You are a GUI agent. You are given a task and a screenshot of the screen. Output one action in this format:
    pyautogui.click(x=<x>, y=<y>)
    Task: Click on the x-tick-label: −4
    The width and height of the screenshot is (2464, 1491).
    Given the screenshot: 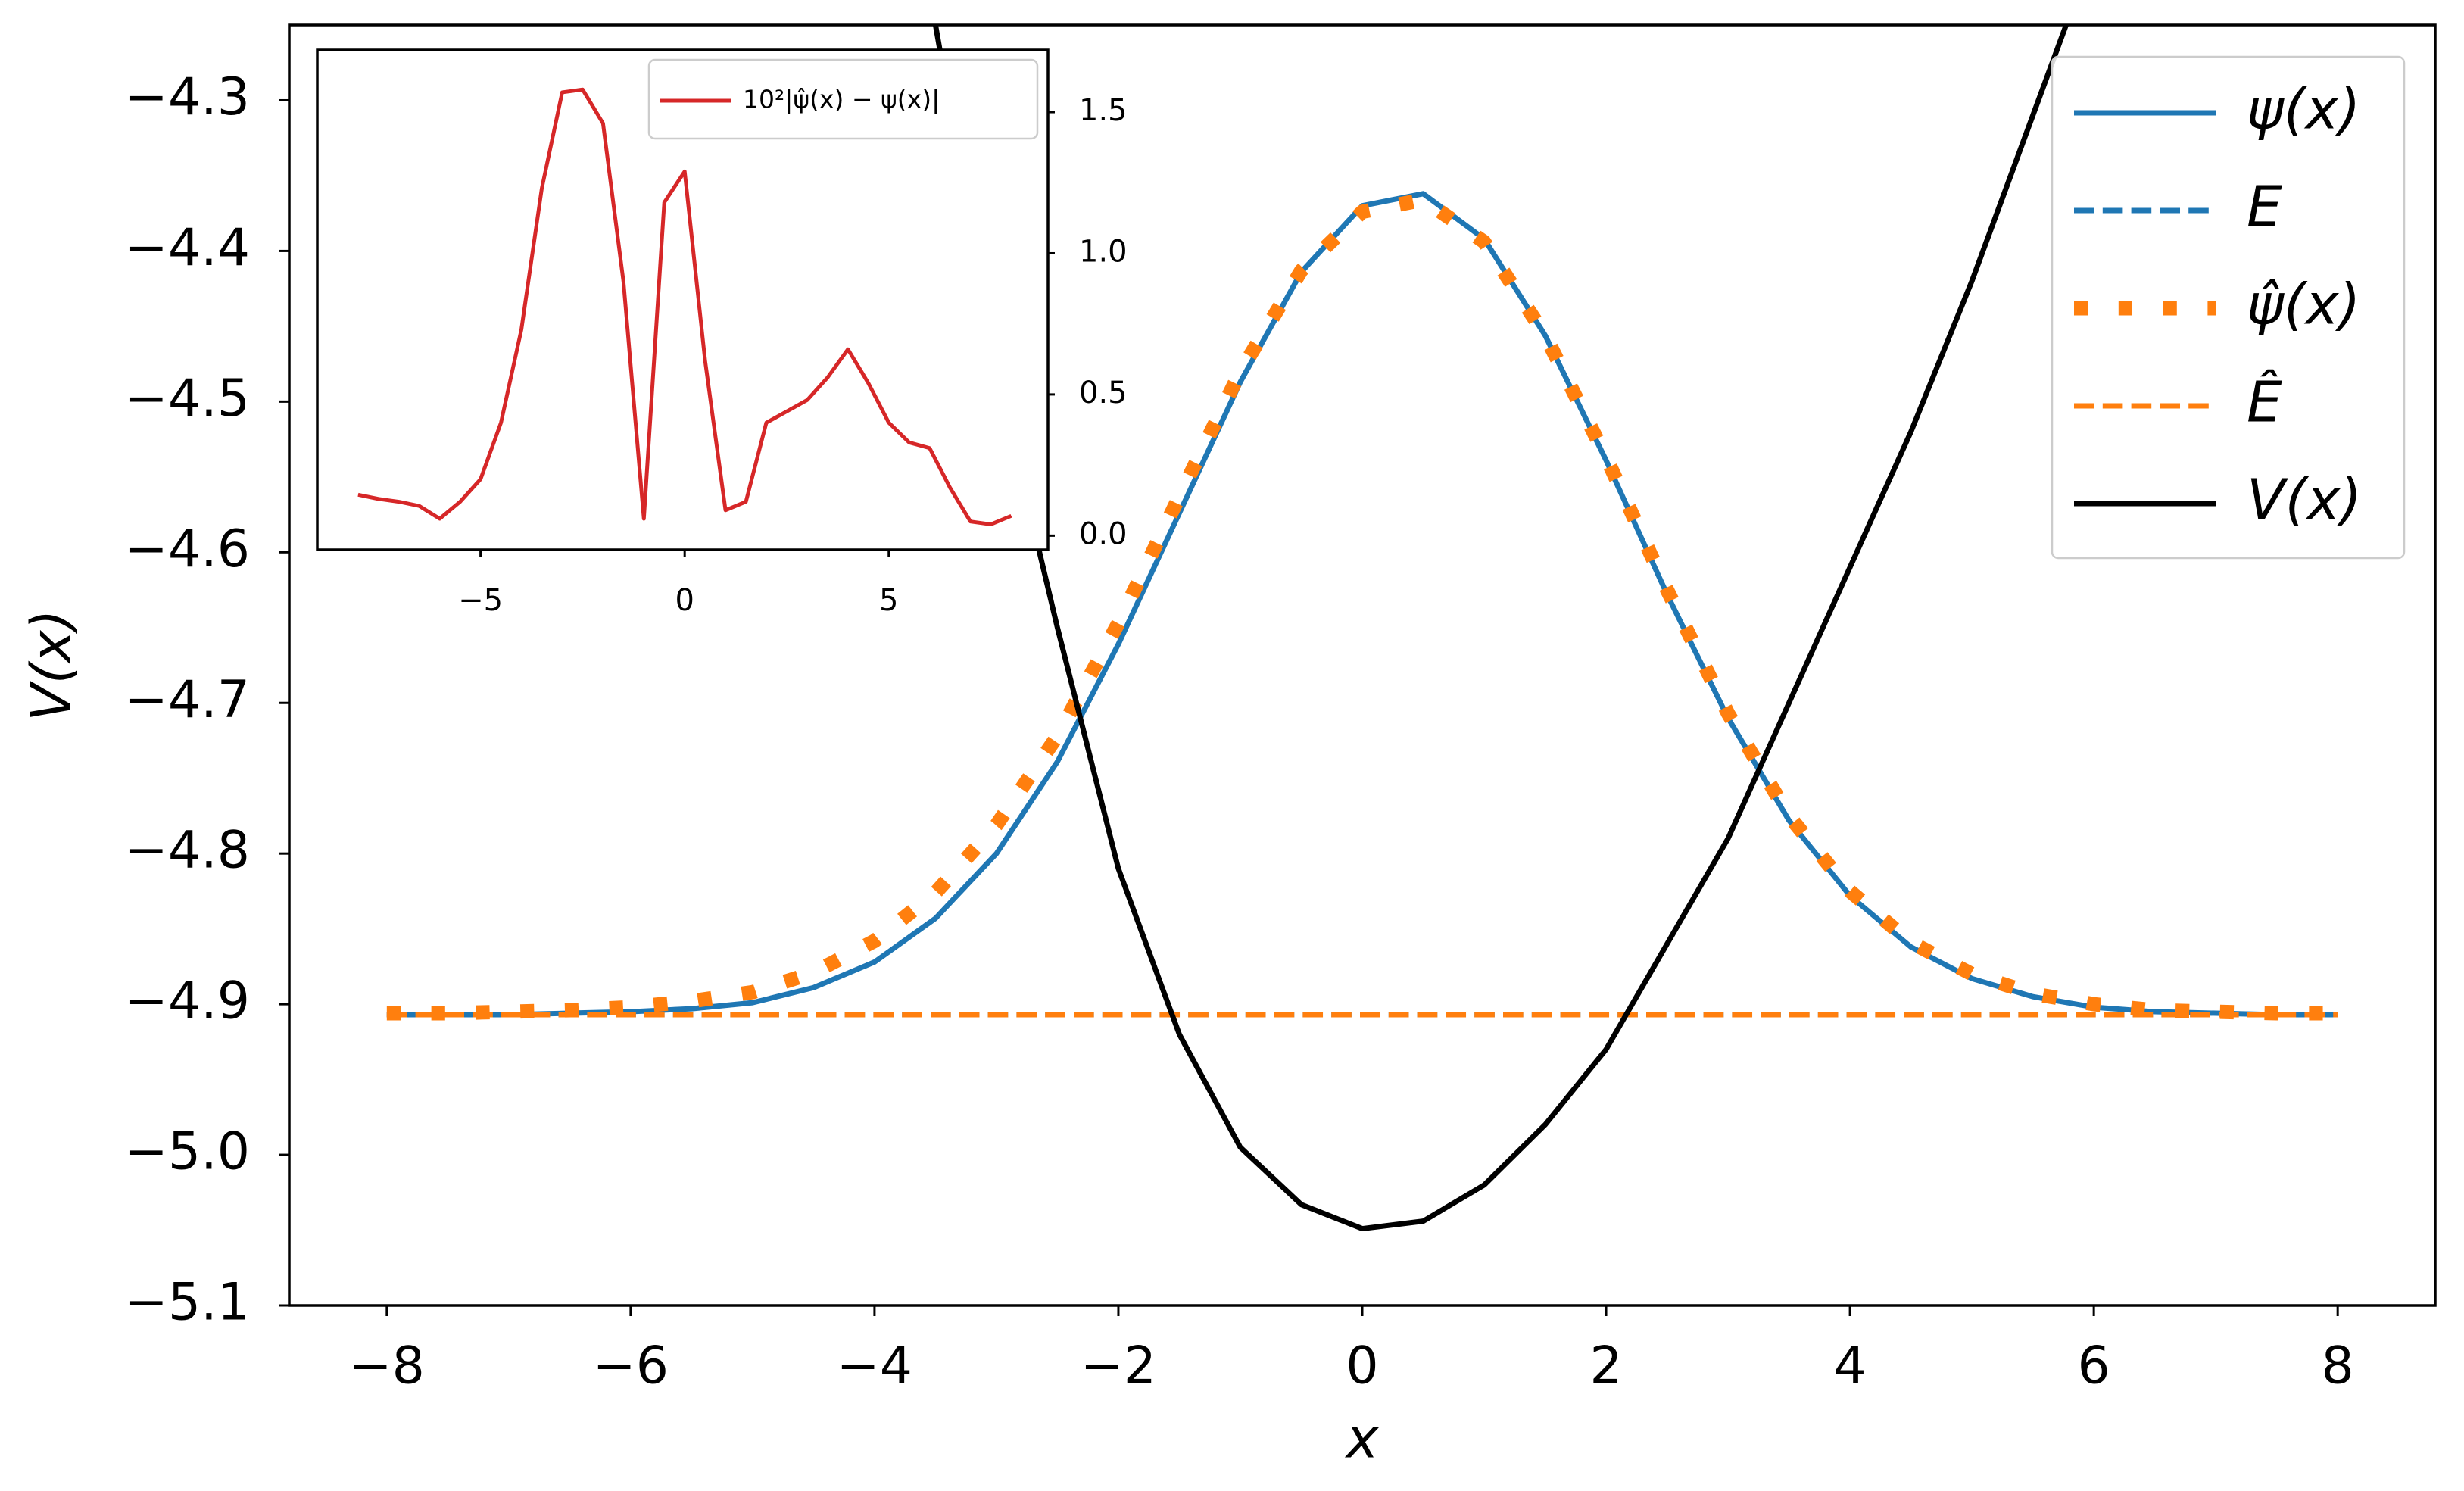 What is the action you would take?
    pyautogui.click(x=875, y=1366)
    